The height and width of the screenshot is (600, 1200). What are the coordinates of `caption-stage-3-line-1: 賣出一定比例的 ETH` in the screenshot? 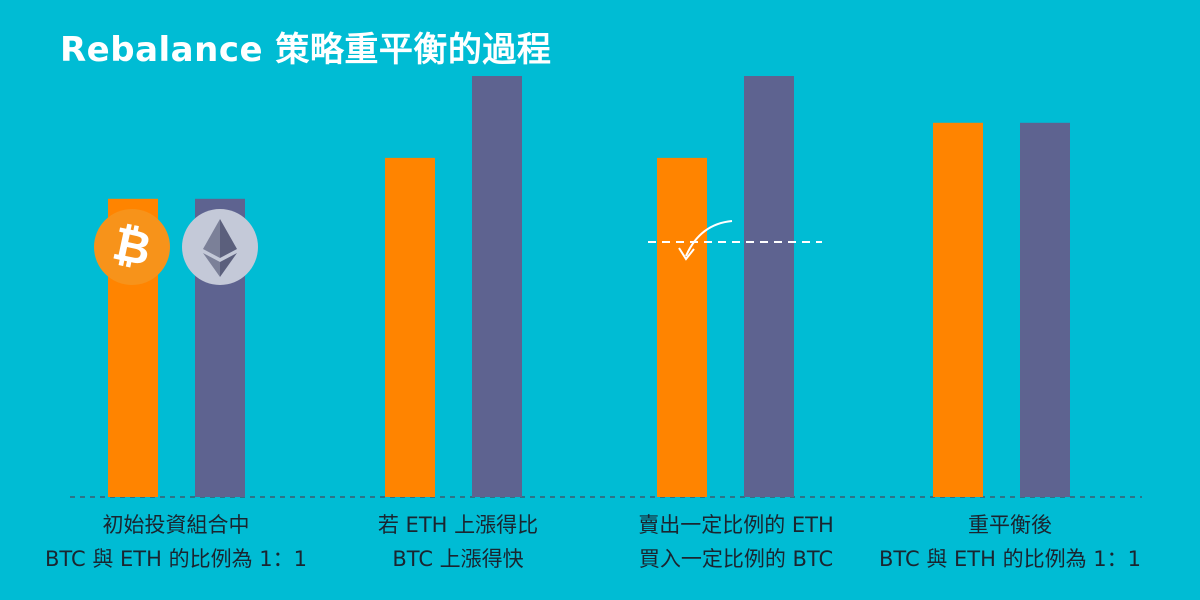 It's located at (736, 525).